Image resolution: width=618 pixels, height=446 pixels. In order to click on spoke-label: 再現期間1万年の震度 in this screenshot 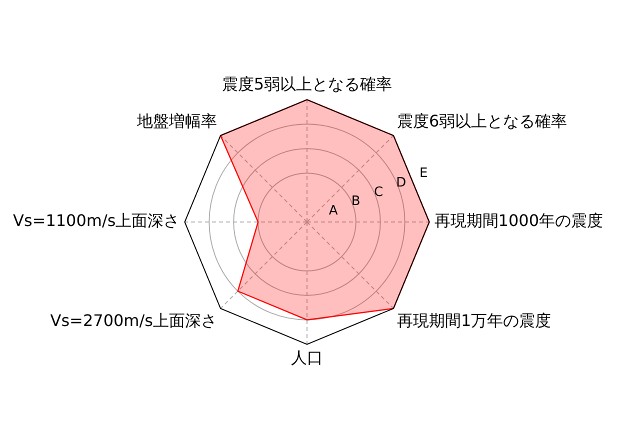, I will do `click(474, 320)`.